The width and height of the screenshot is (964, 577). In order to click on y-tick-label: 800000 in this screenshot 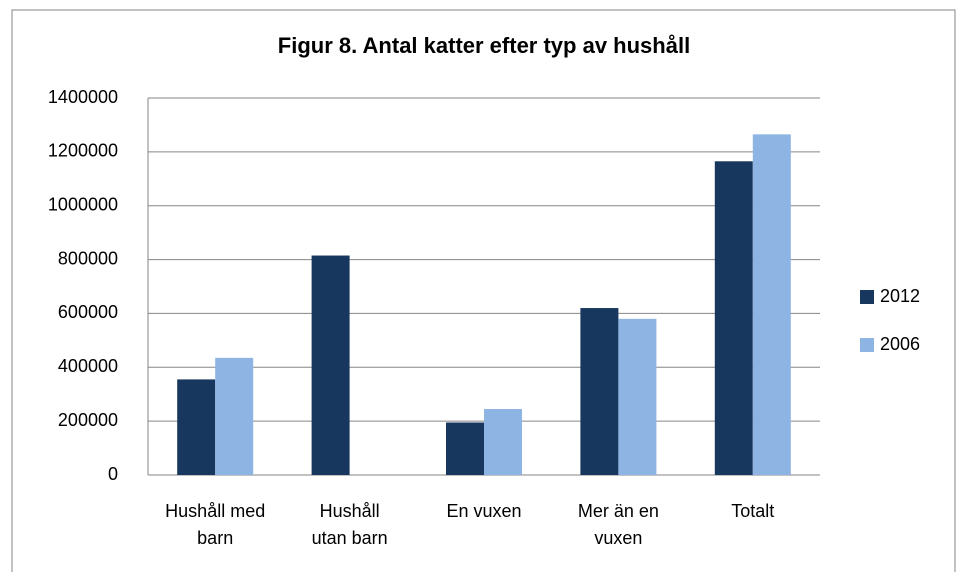, I will do `click(88, 258)`.